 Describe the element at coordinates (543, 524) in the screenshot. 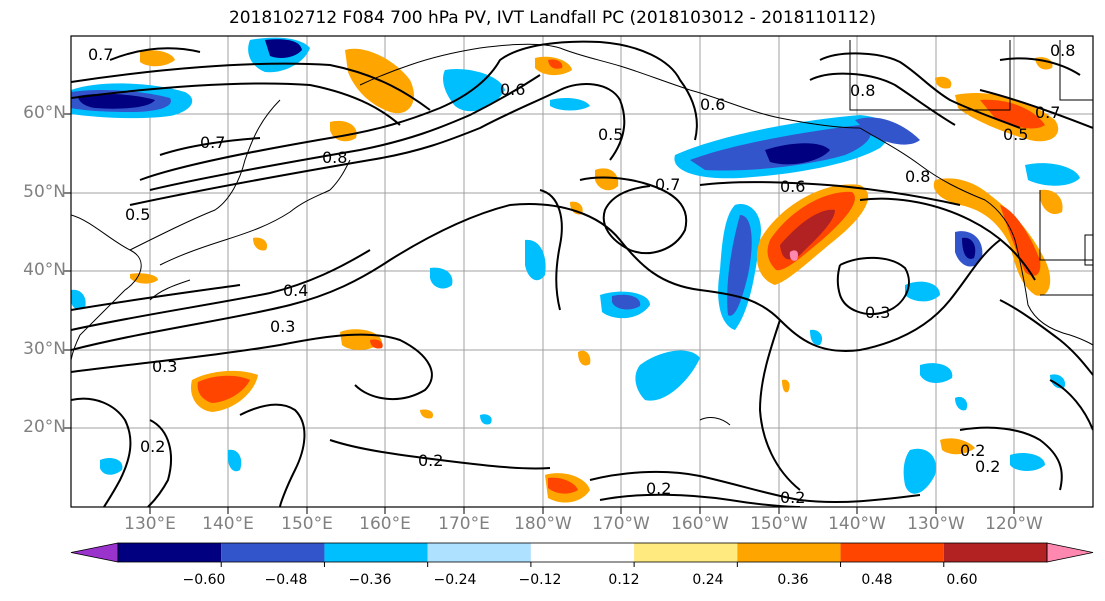

I see `lon-label: 180°W` at that location.